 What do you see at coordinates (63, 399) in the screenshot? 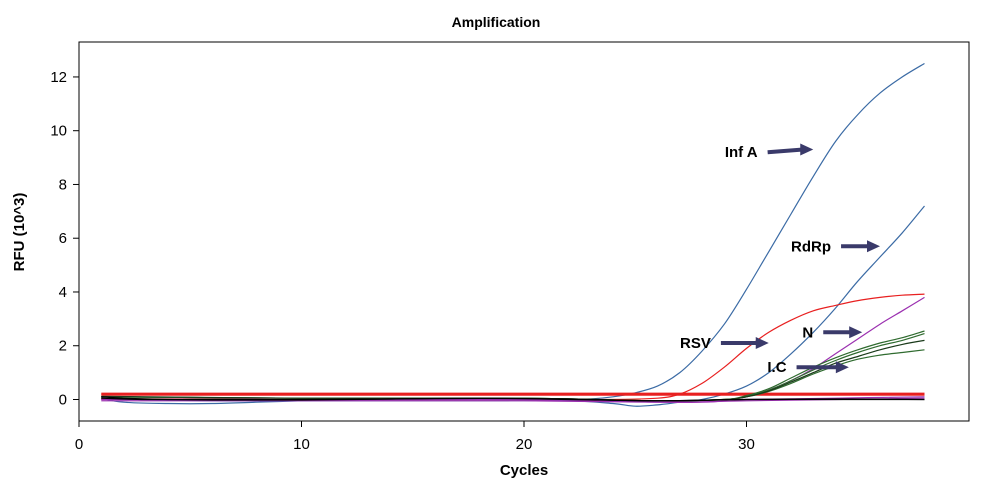
I see `y-tick-label-0: 0` at bounding box center [63, 399].